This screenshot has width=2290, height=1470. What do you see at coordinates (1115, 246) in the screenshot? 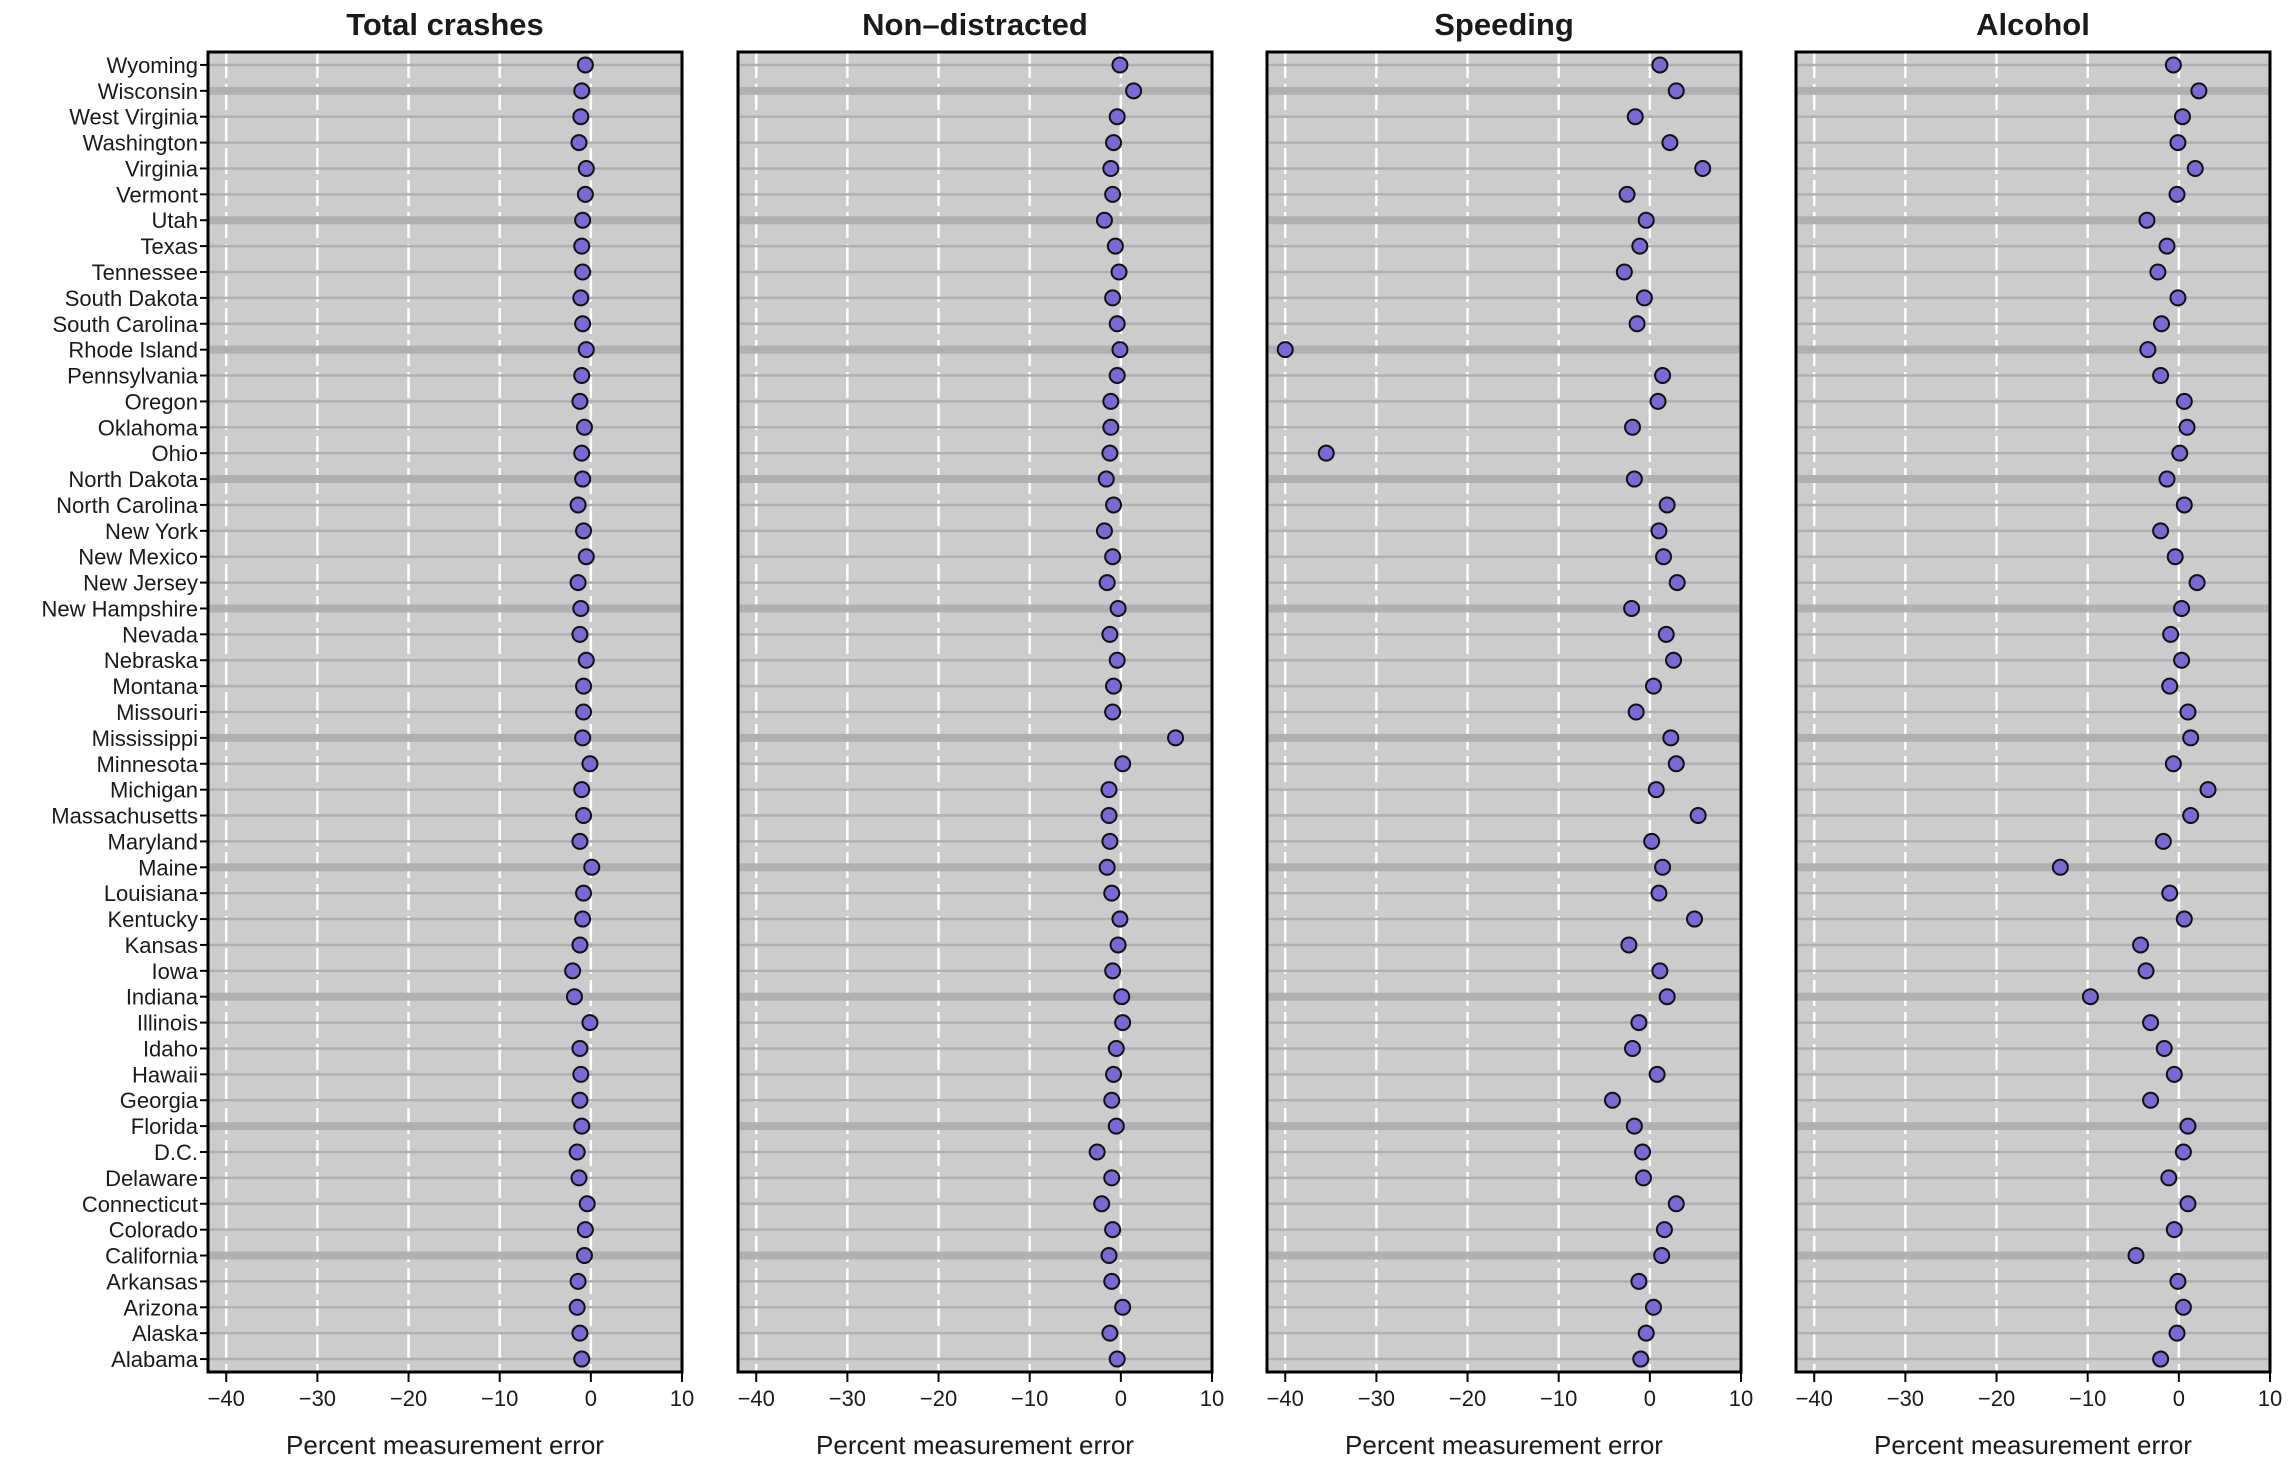
I see `data-point-non-distracted-texas` at bounding box center [1115, 246].